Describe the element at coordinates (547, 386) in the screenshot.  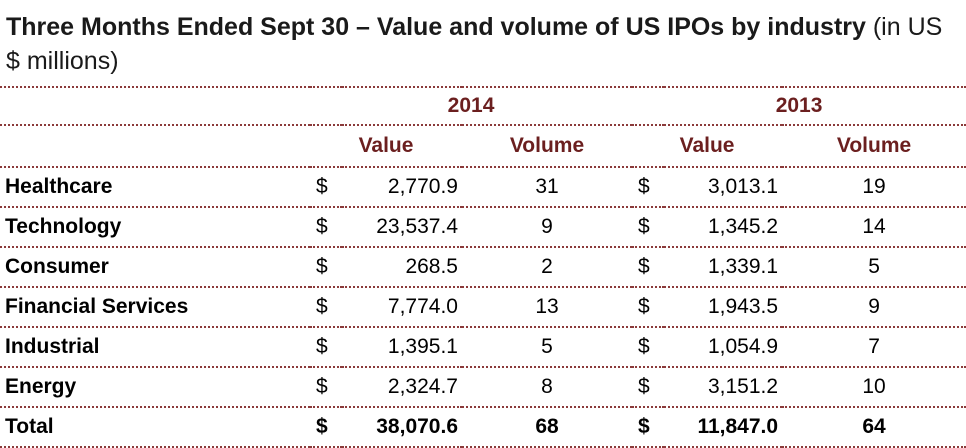
I see `volume-2014: 8` at that location.